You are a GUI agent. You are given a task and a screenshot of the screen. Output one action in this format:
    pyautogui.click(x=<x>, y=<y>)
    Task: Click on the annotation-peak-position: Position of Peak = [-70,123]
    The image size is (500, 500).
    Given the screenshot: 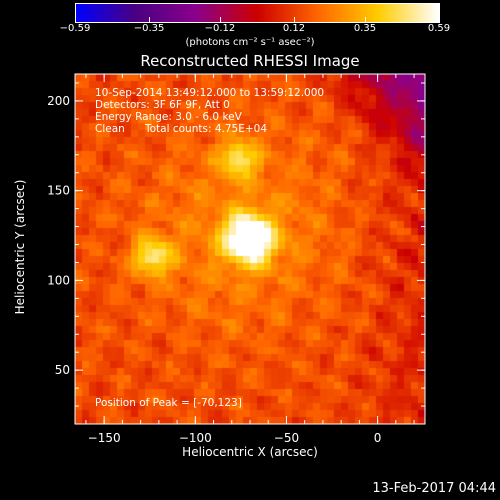 What is the action you would take?
    pyautogui.click(x=168, y=403)
    